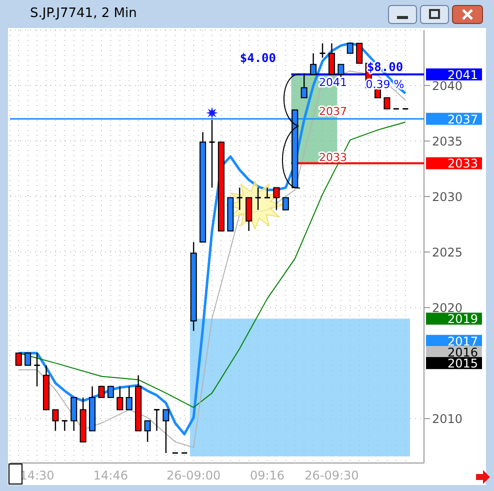 This screenshot has height=491, width=494. I want to click on text: 2019, so click(462, 319).